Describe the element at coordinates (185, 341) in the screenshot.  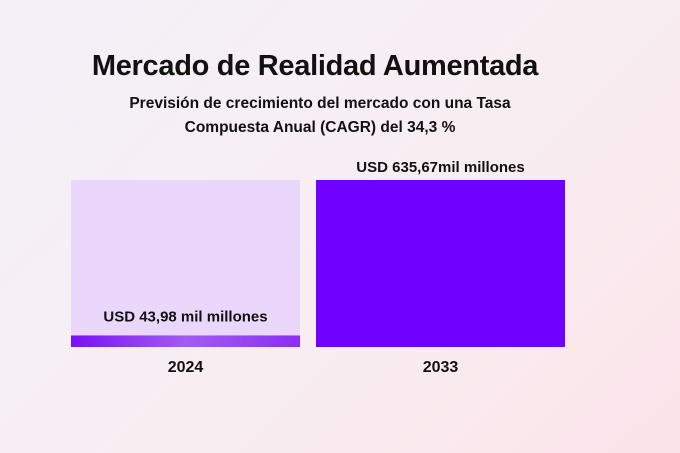
I see `bar-2024` at that location.